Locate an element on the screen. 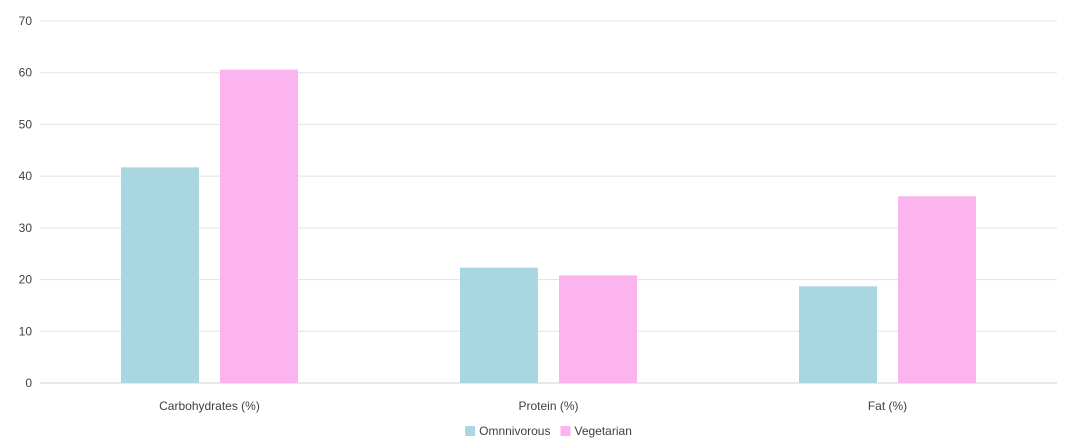 The height and width of the screenshot is (442, 1071). y-tick-label: 50 is located at coordinates (26, 124).